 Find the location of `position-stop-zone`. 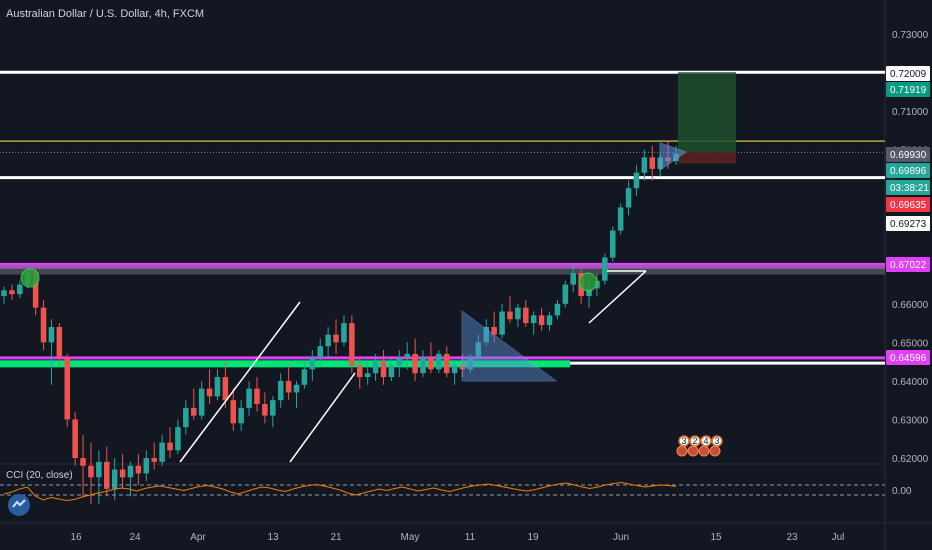

position-stop-zone is located at coordinates (707, 158).